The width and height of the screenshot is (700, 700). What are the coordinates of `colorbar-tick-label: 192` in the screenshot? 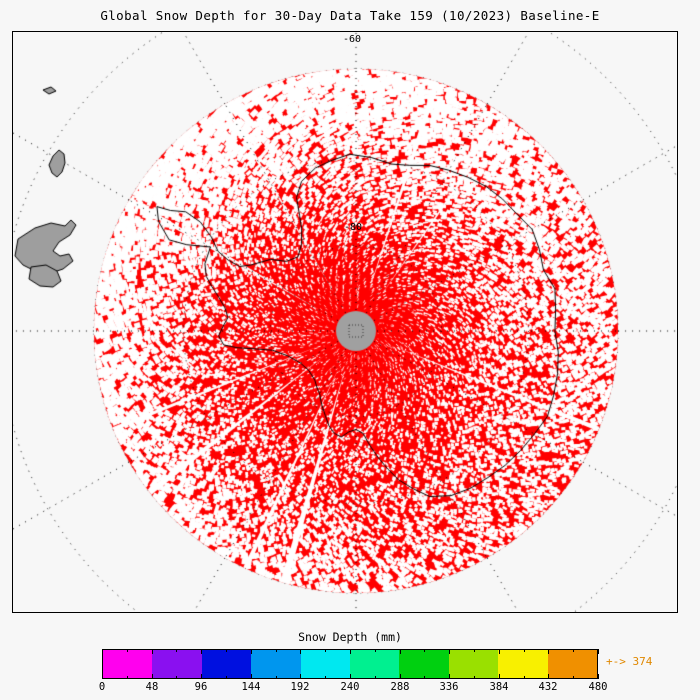 It's located at (300, 687).